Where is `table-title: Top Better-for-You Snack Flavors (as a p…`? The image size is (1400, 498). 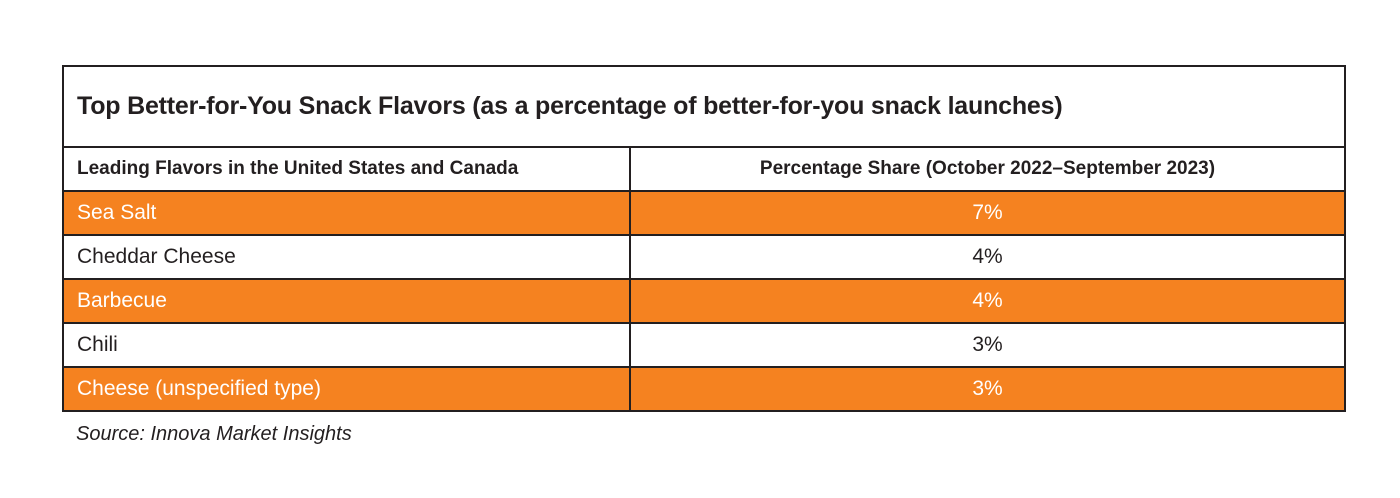 table-title: Top Better-for-You Snack Flavors (as a p… is located at coordinates (570, 106).